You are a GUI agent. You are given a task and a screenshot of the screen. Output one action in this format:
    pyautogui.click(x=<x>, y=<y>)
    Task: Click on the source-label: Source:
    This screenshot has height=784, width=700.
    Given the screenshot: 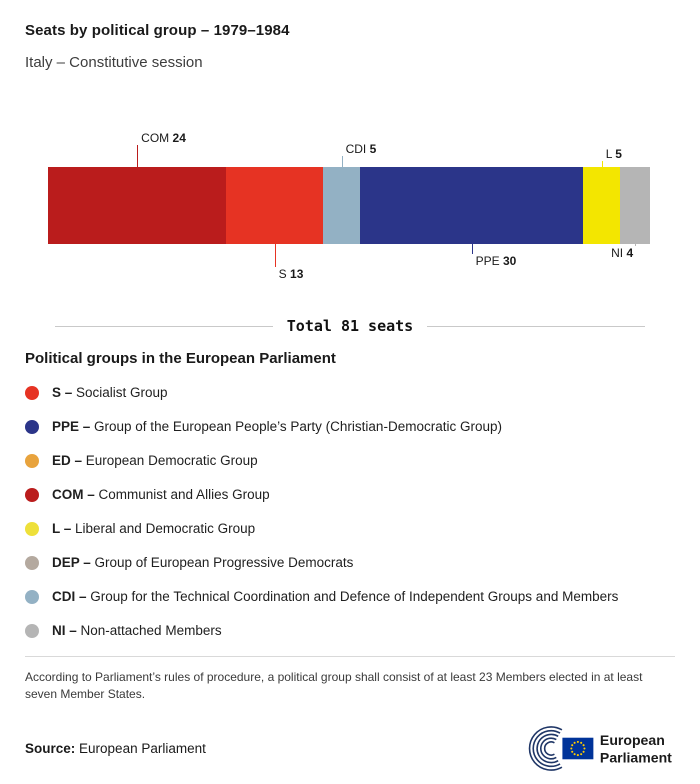 What is the action you would take?
    pyautogui.click(x=50, y=748)
    